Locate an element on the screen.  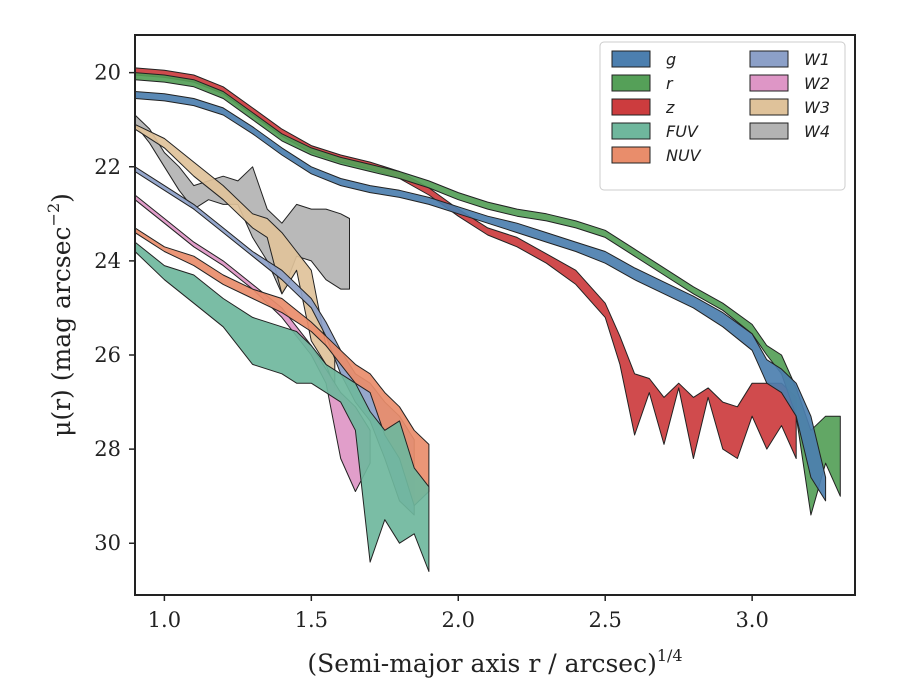
x-axis-label-exponent: 1/4 is located at coordinates (670, 655).